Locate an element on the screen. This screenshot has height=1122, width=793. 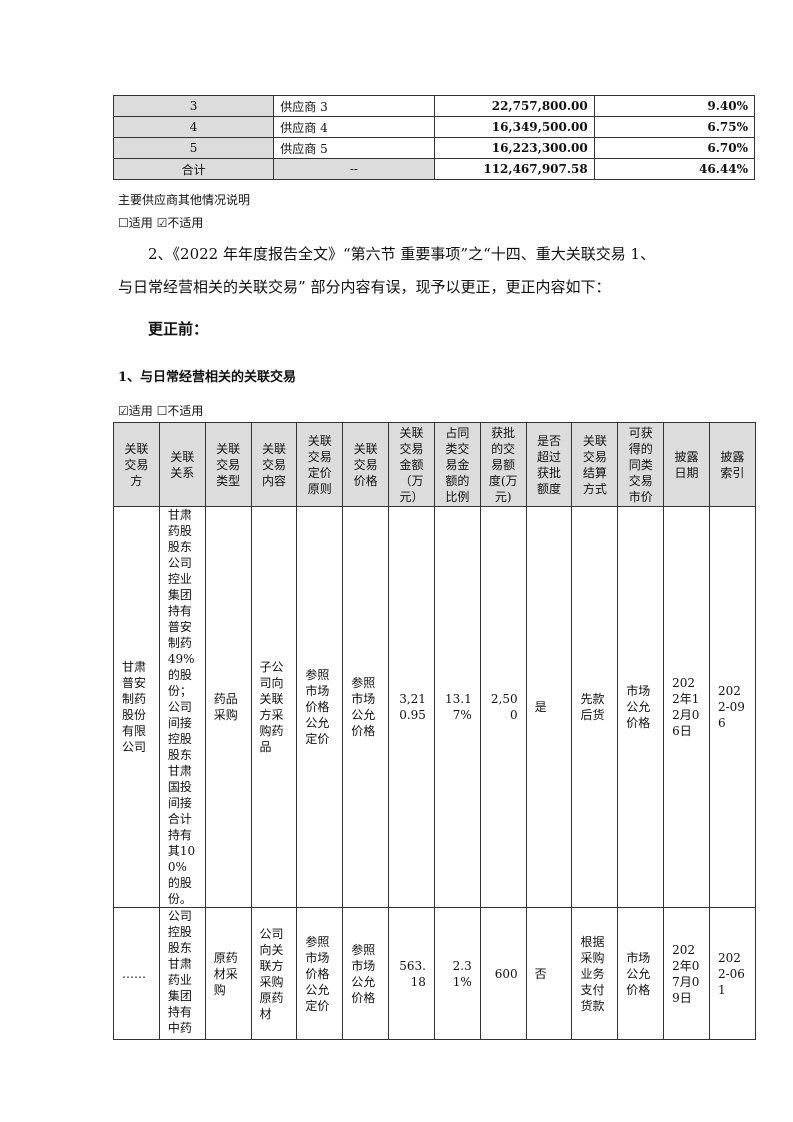
column-header: 披露日期 is located at coordinates (686, 464).